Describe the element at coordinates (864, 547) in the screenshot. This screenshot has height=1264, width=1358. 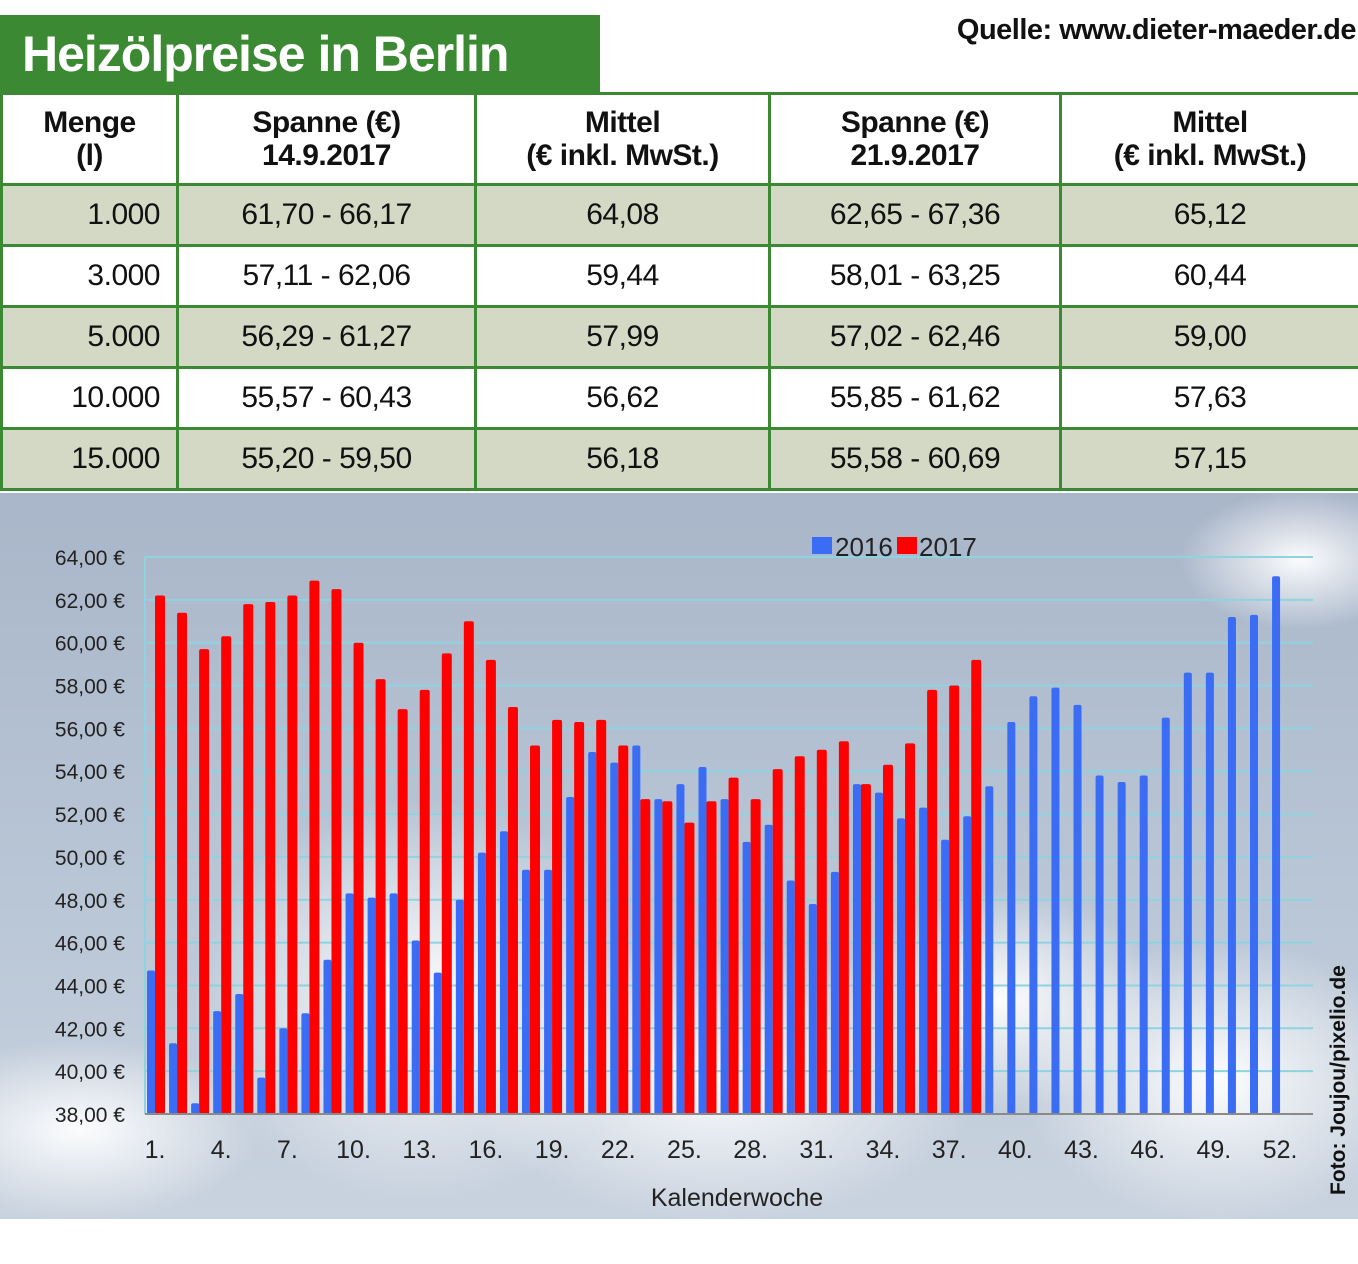
I see `legend-label-2016: 2016` at that location.